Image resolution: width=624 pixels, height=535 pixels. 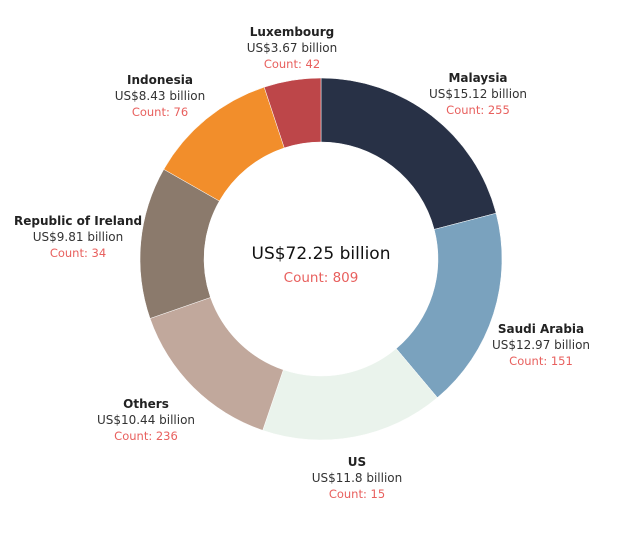 What do you see at coordinates (541, 361) in the screenshot?
I see `slice-count: Count: 151` at bounding box center [541, 361].